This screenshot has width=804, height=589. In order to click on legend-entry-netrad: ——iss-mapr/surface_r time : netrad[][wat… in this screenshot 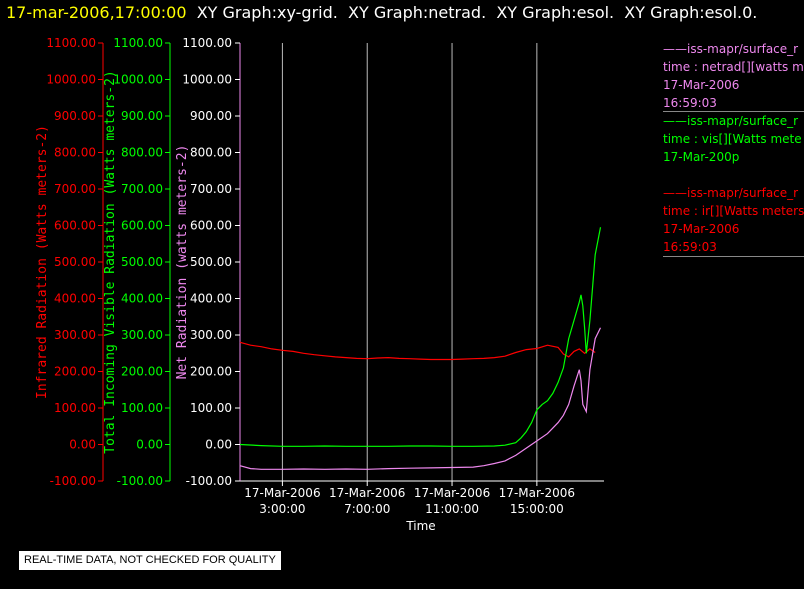, I will do `click(733, 76)`.